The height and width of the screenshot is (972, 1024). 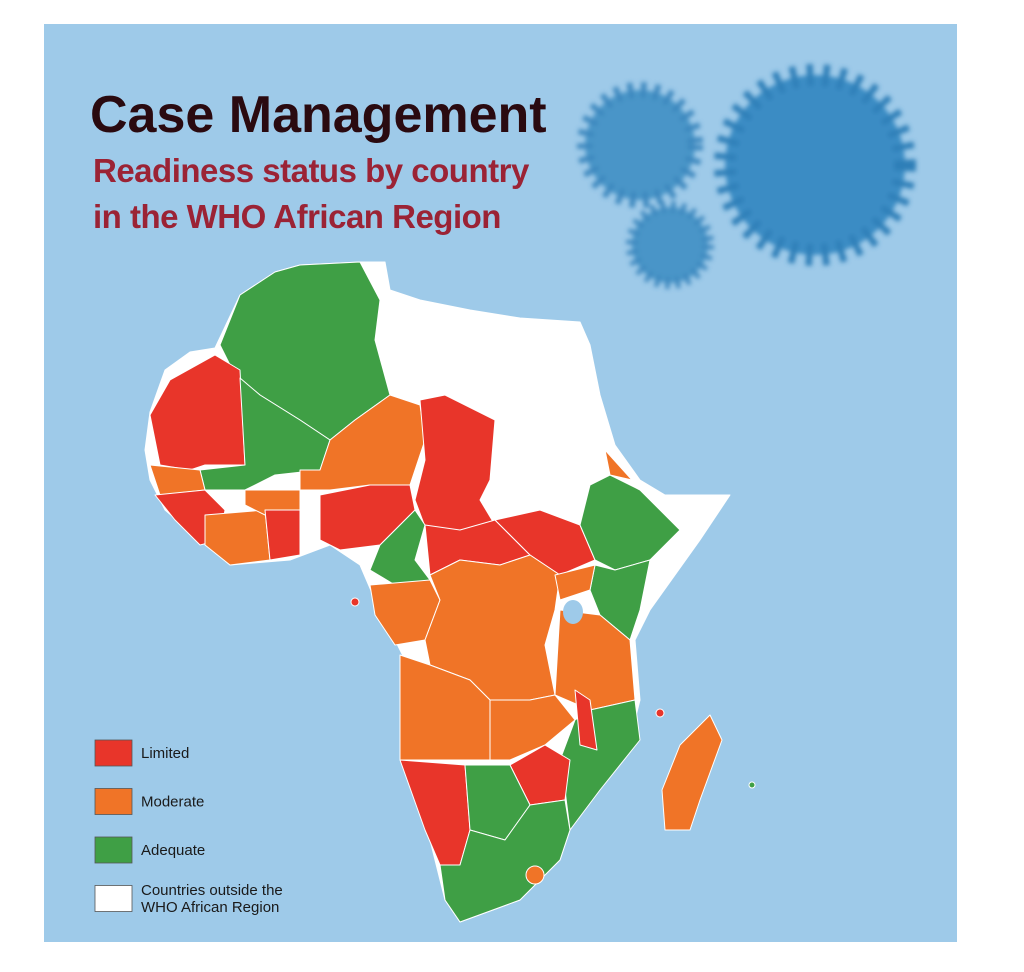 What do you see at coordinates (297, 216) in the screenshot?
I see `subtitle-line: in the WHO African Region` at bounding box center [297, 216].